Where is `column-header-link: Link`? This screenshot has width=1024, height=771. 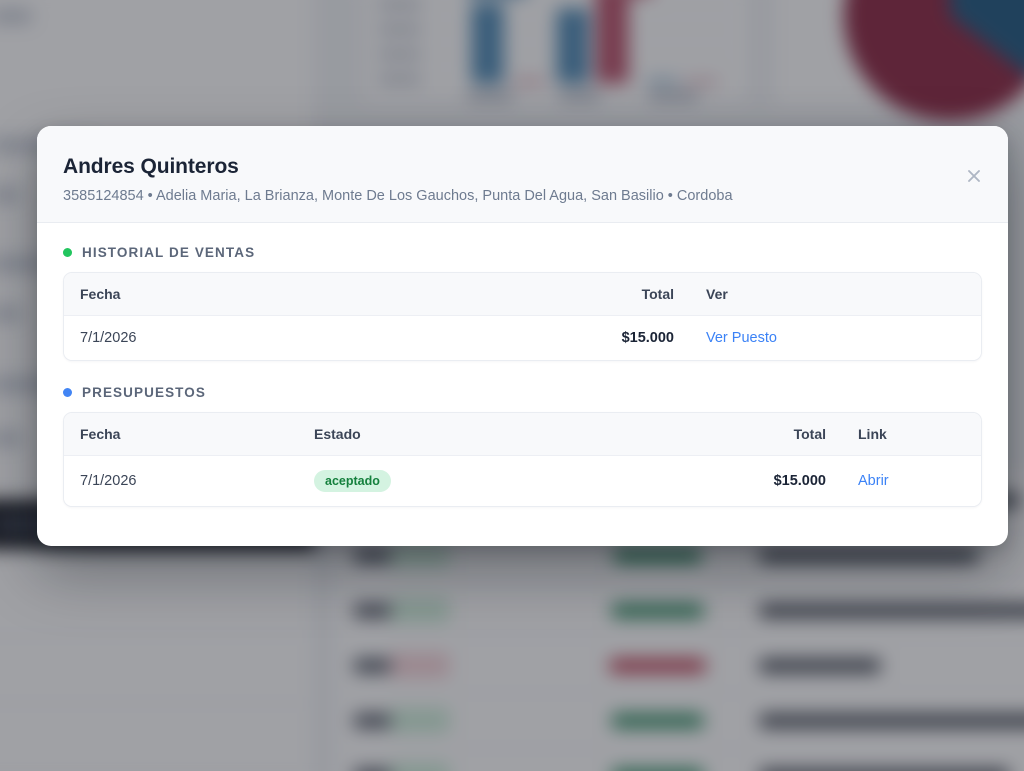 column-header-link: Link is located at coordinates (911, 434).